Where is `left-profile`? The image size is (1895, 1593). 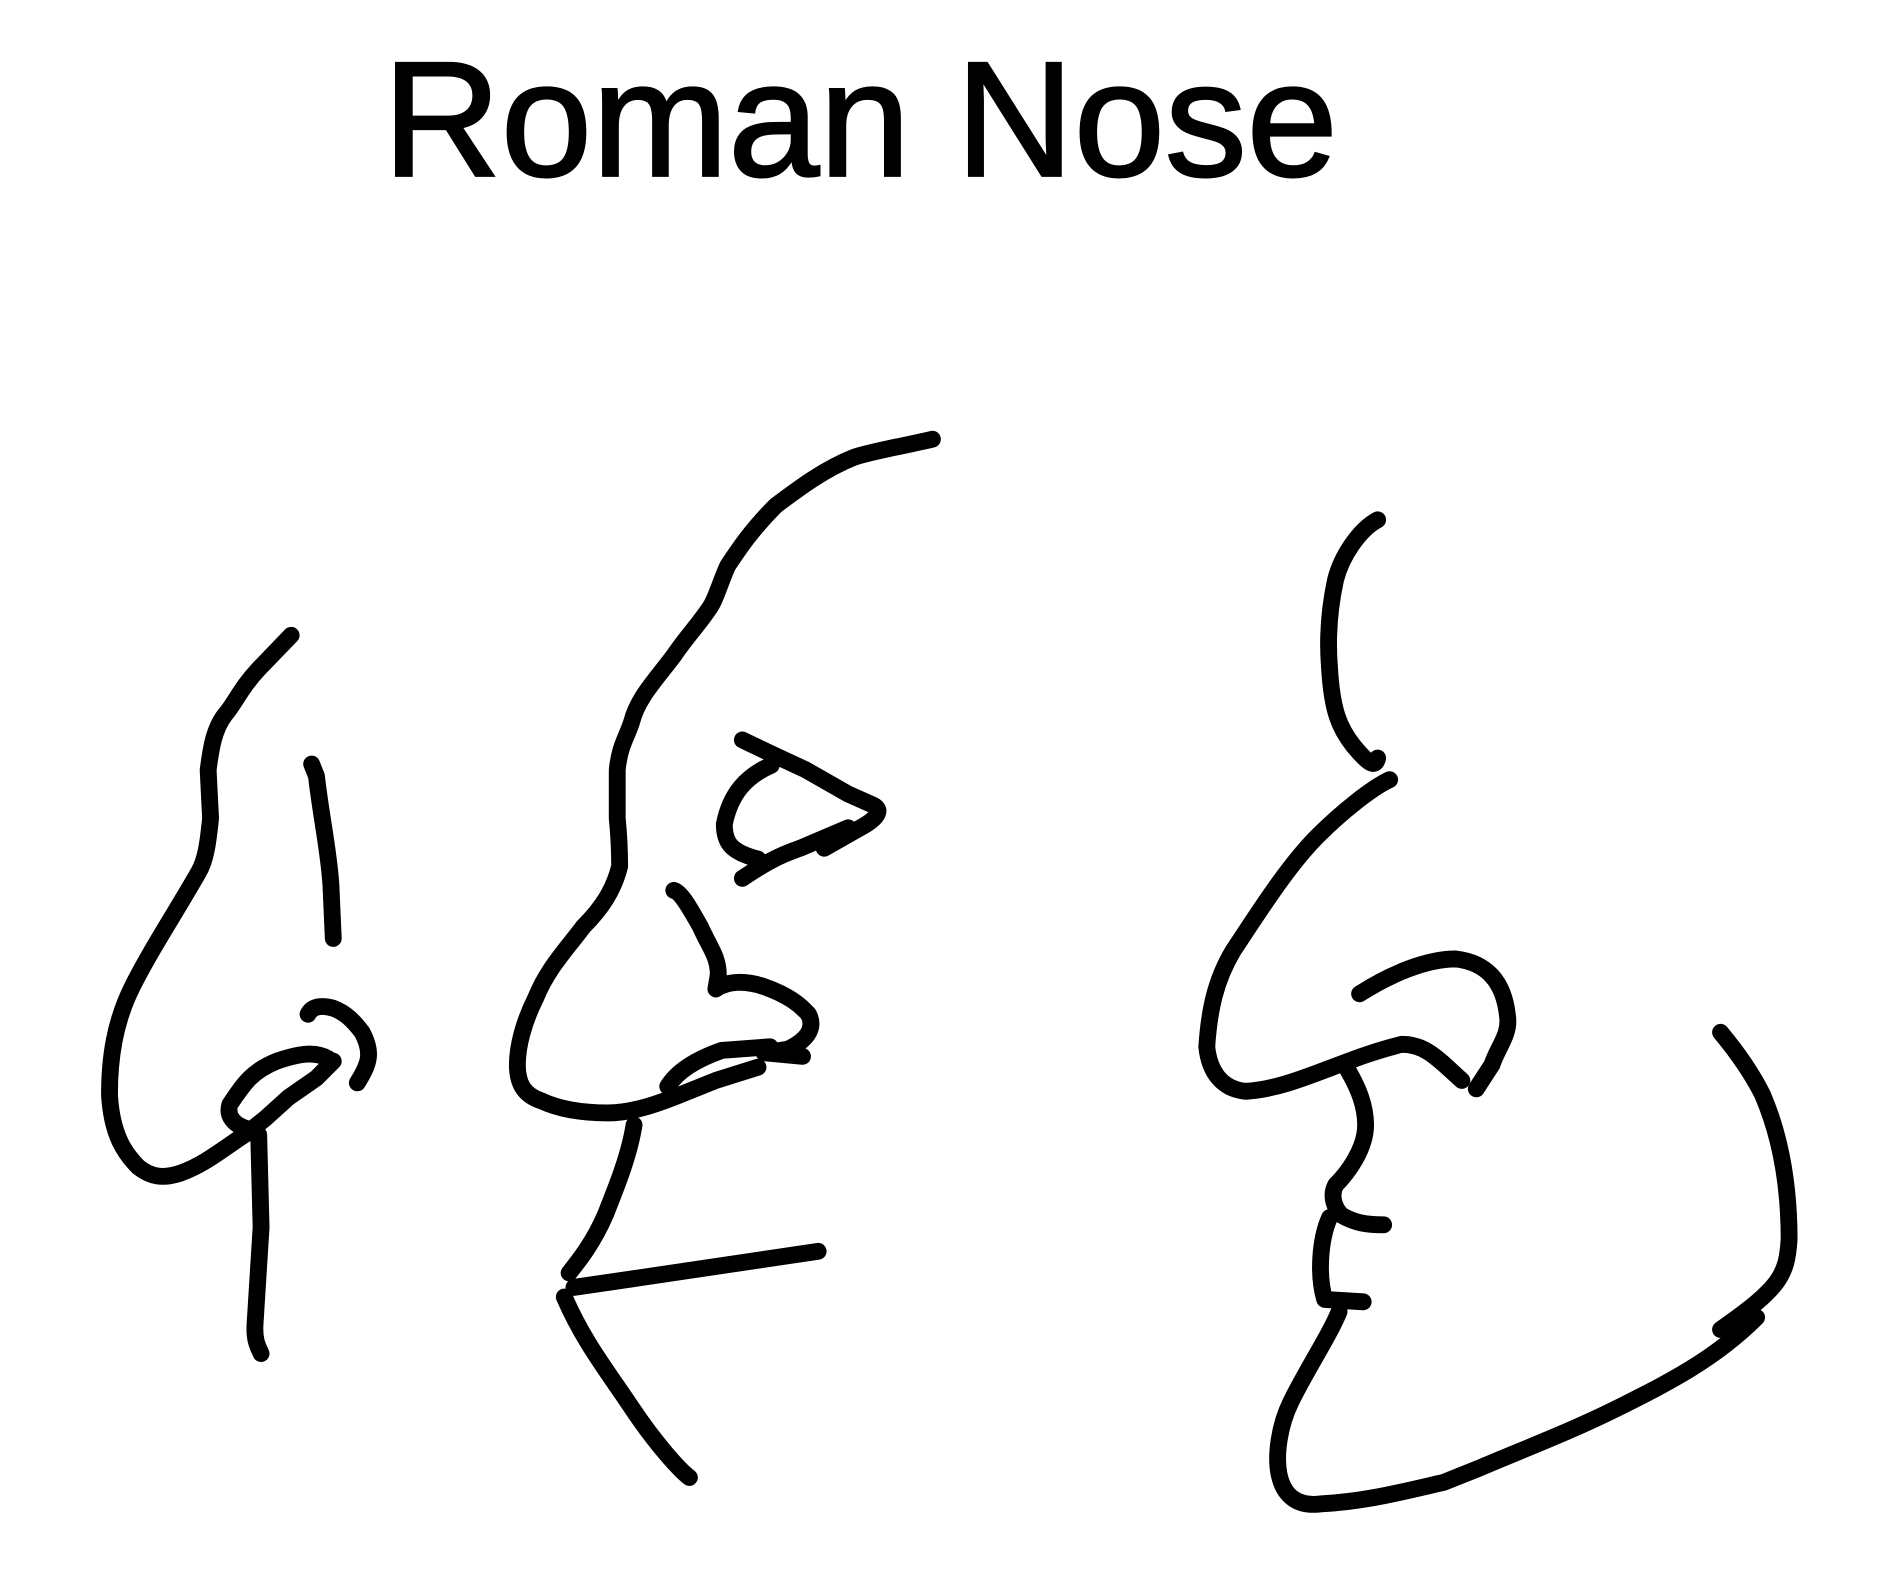 left-profile is located at coordinates (239, 994).